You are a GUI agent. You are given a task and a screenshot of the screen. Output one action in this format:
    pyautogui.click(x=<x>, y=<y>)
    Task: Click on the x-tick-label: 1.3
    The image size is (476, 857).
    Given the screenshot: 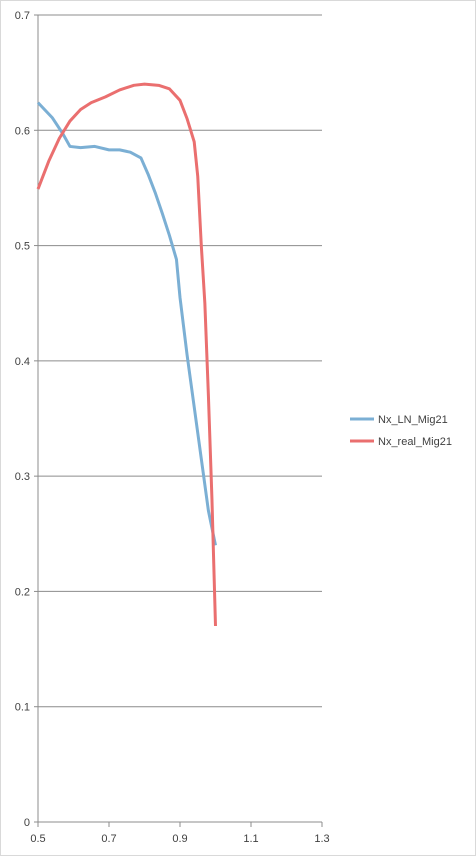 What is the action you would take?
    pyautogui.click(x=321, y=839)
    